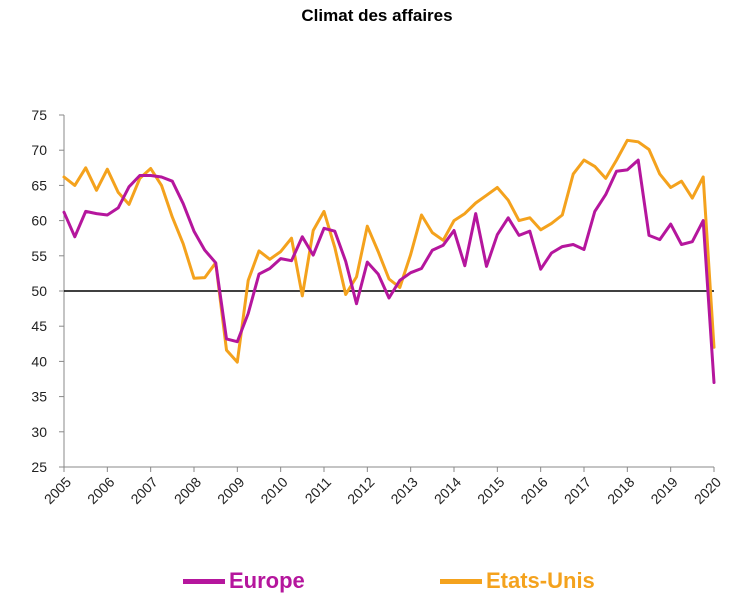 The width and height of the screenshot is (754, 607). Describe the element at coordinates (39, 397) in the screenshot. I see `y-tick-label: 35` at that location.